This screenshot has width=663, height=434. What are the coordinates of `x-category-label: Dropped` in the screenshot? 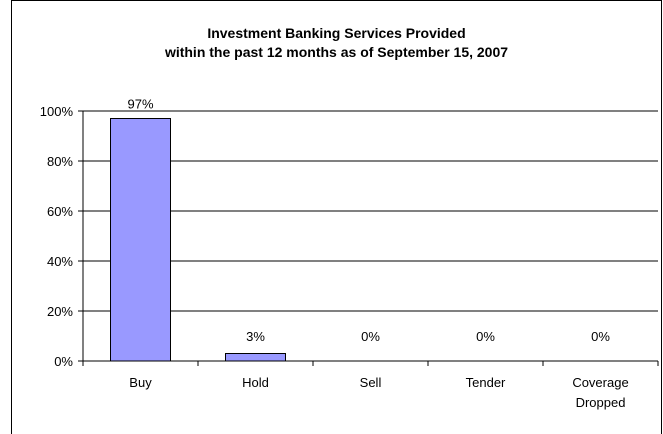 It's located at (601, 402).